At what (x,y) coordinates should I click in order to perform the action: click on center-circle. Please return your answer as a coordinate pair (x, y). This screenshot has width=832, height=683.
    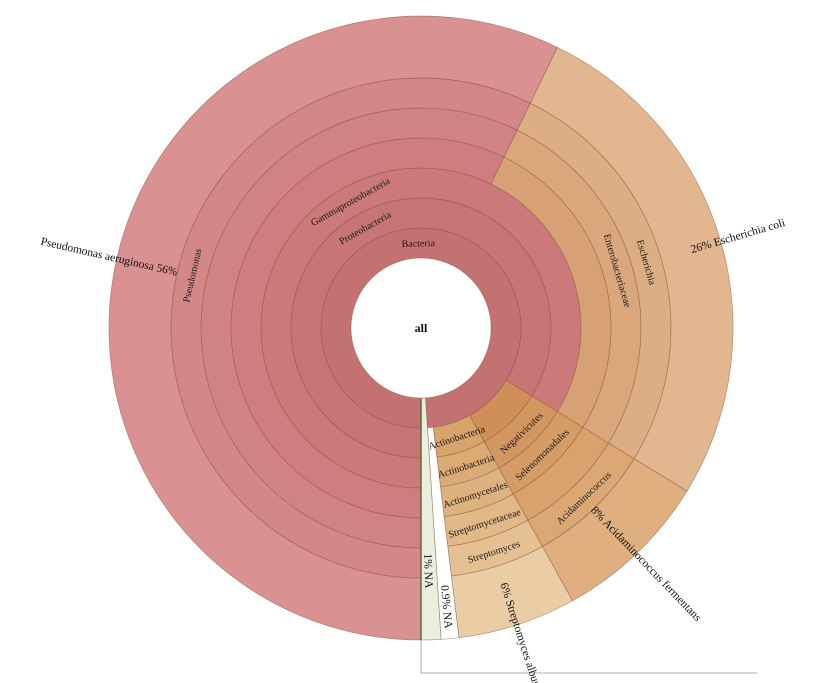
    Looking at the image, I should click on (421, 328).